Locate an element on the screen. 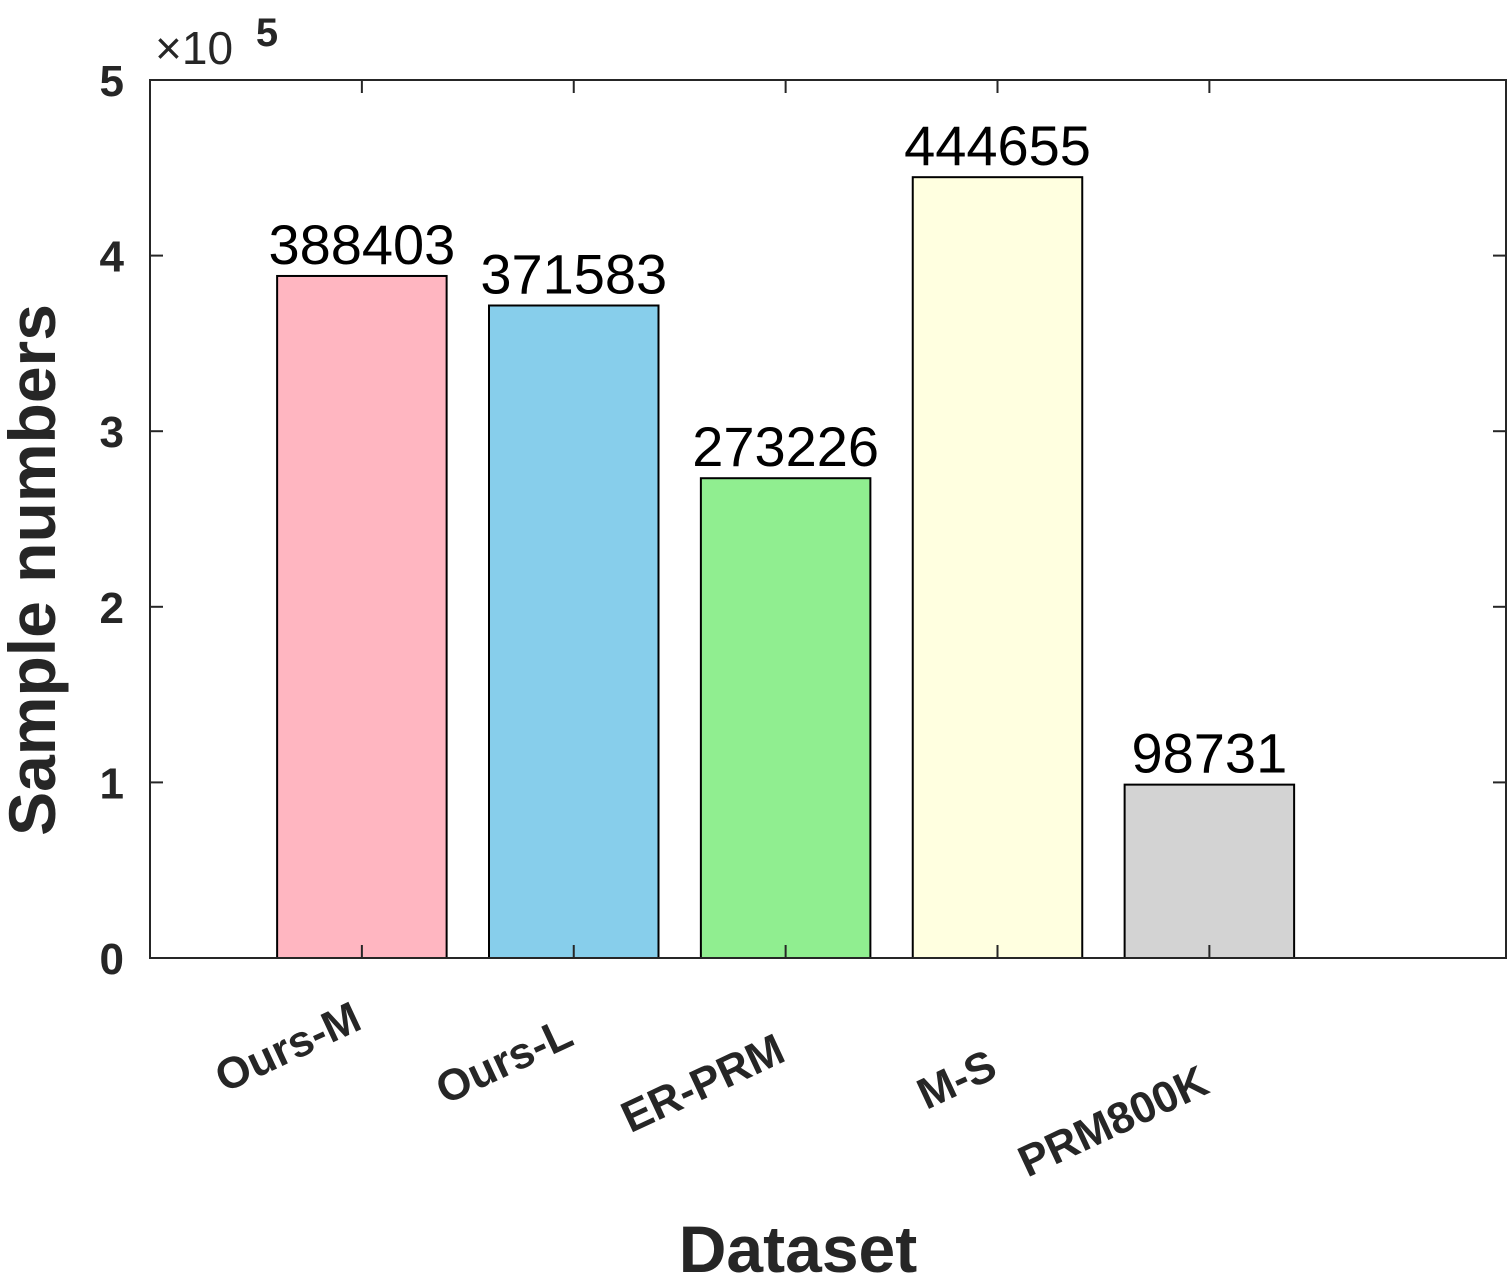 The width and height of the screenshot is (1512, 1280). x-tick-label-m-s: M-S is located at coordinates (957, 1080).